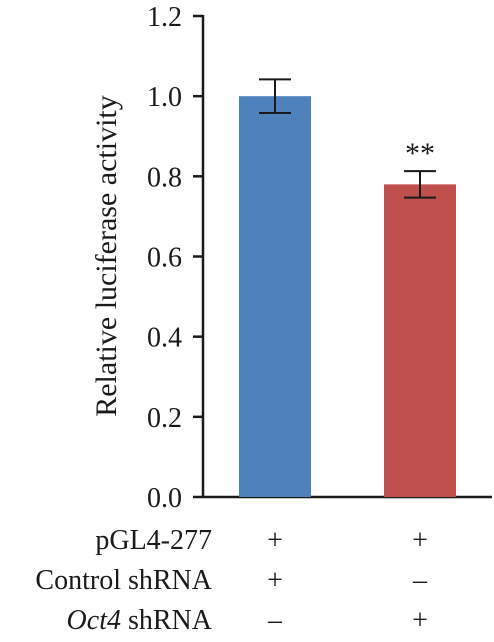 Image resolution: width=494 pixels, height=642 pixels. I want to click on y-axis-label: Relative luciferase activity, so click(106, 256).